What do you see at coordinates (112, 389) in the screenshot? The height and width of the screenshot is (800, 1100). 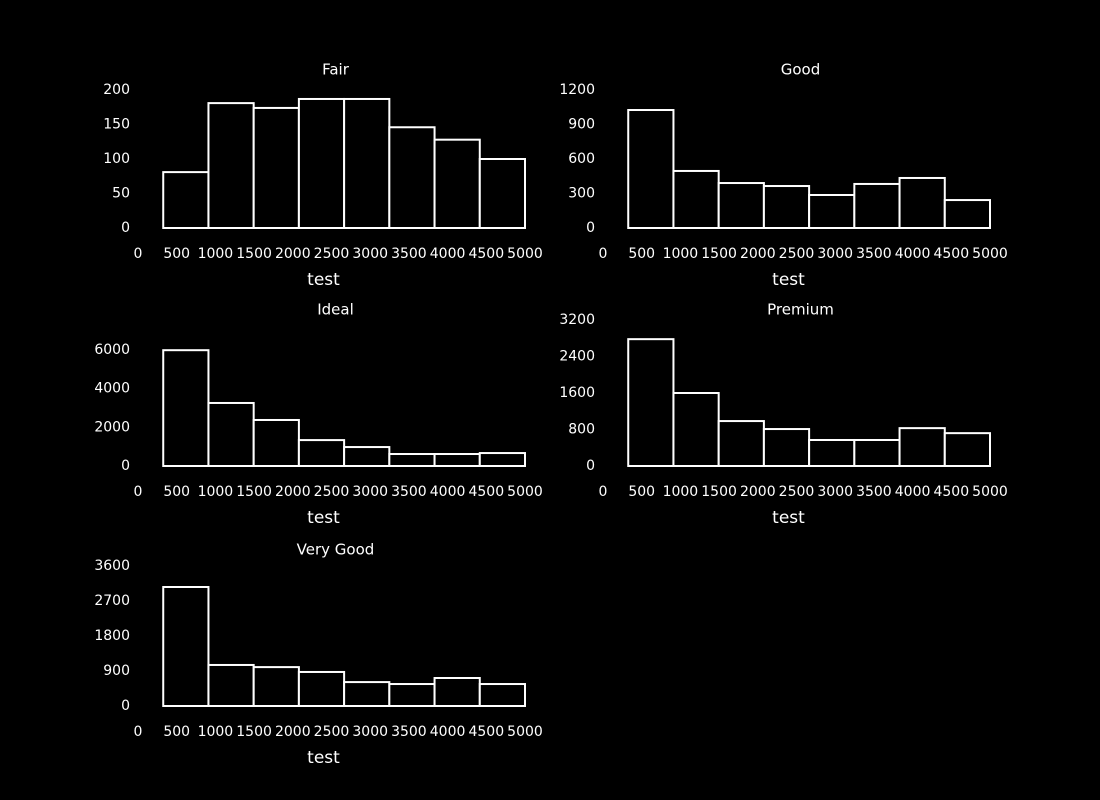 I see `y-tick-label: 4000` at bounding box center [112, 389].